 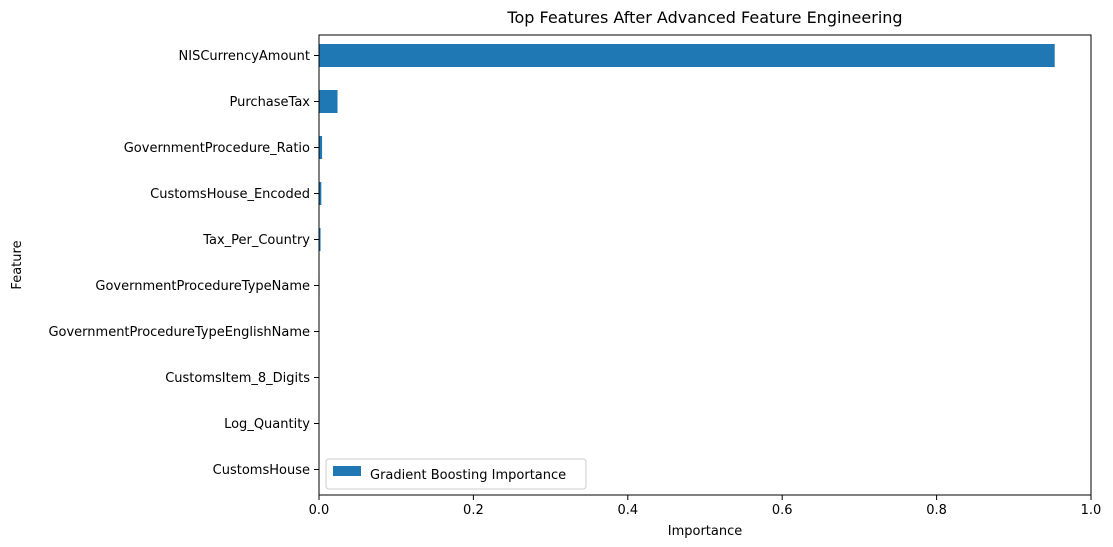 What do you see at coordinates (202, 286) in the screenshot?
I see `y-tick-label: GovernmentProcedureTypeName` at bounding box center [202, 286].